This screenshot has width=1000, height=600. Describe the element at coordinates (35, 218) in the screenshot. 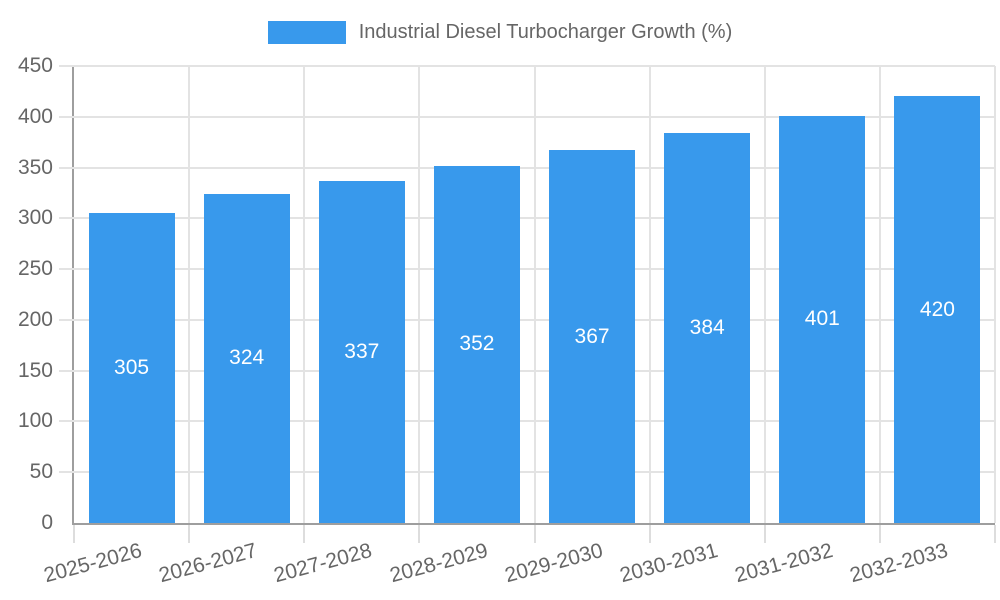

I see `y-tick-label: 300` at that location.